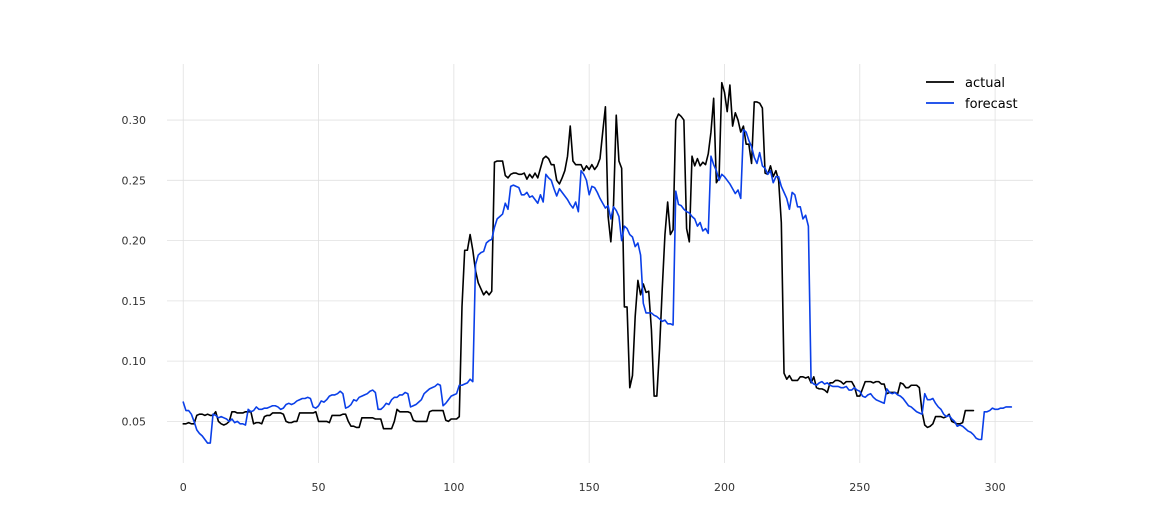 This screenshot has height=530, width=1149. Describe the element at coordinates (319, 487) in the screenshot. I see `x-tick-label: 50` at that location.